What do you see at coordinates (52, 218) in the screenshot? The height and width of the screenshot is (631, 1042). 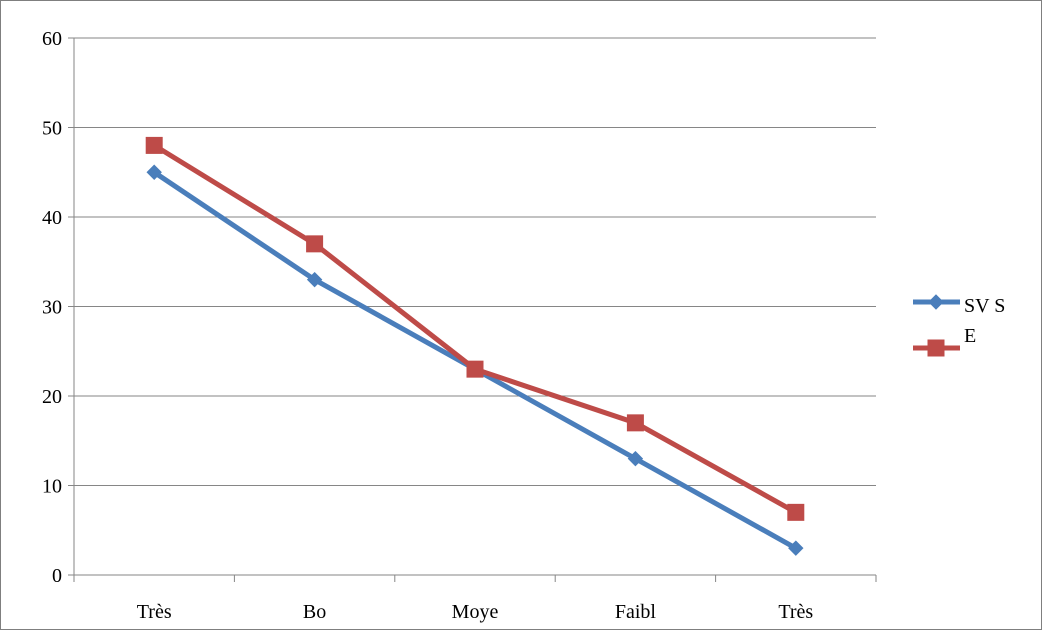 I see `y-tick-label: 40` at bounding box center [52, 218].